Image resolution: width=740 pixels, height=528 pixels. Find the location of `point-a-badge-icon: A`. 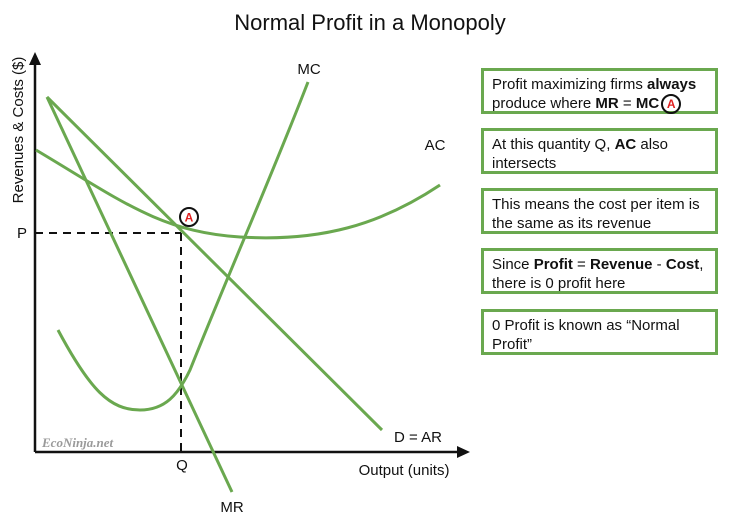

point-a-badge-icon: A is located at coordinates (671, 104).